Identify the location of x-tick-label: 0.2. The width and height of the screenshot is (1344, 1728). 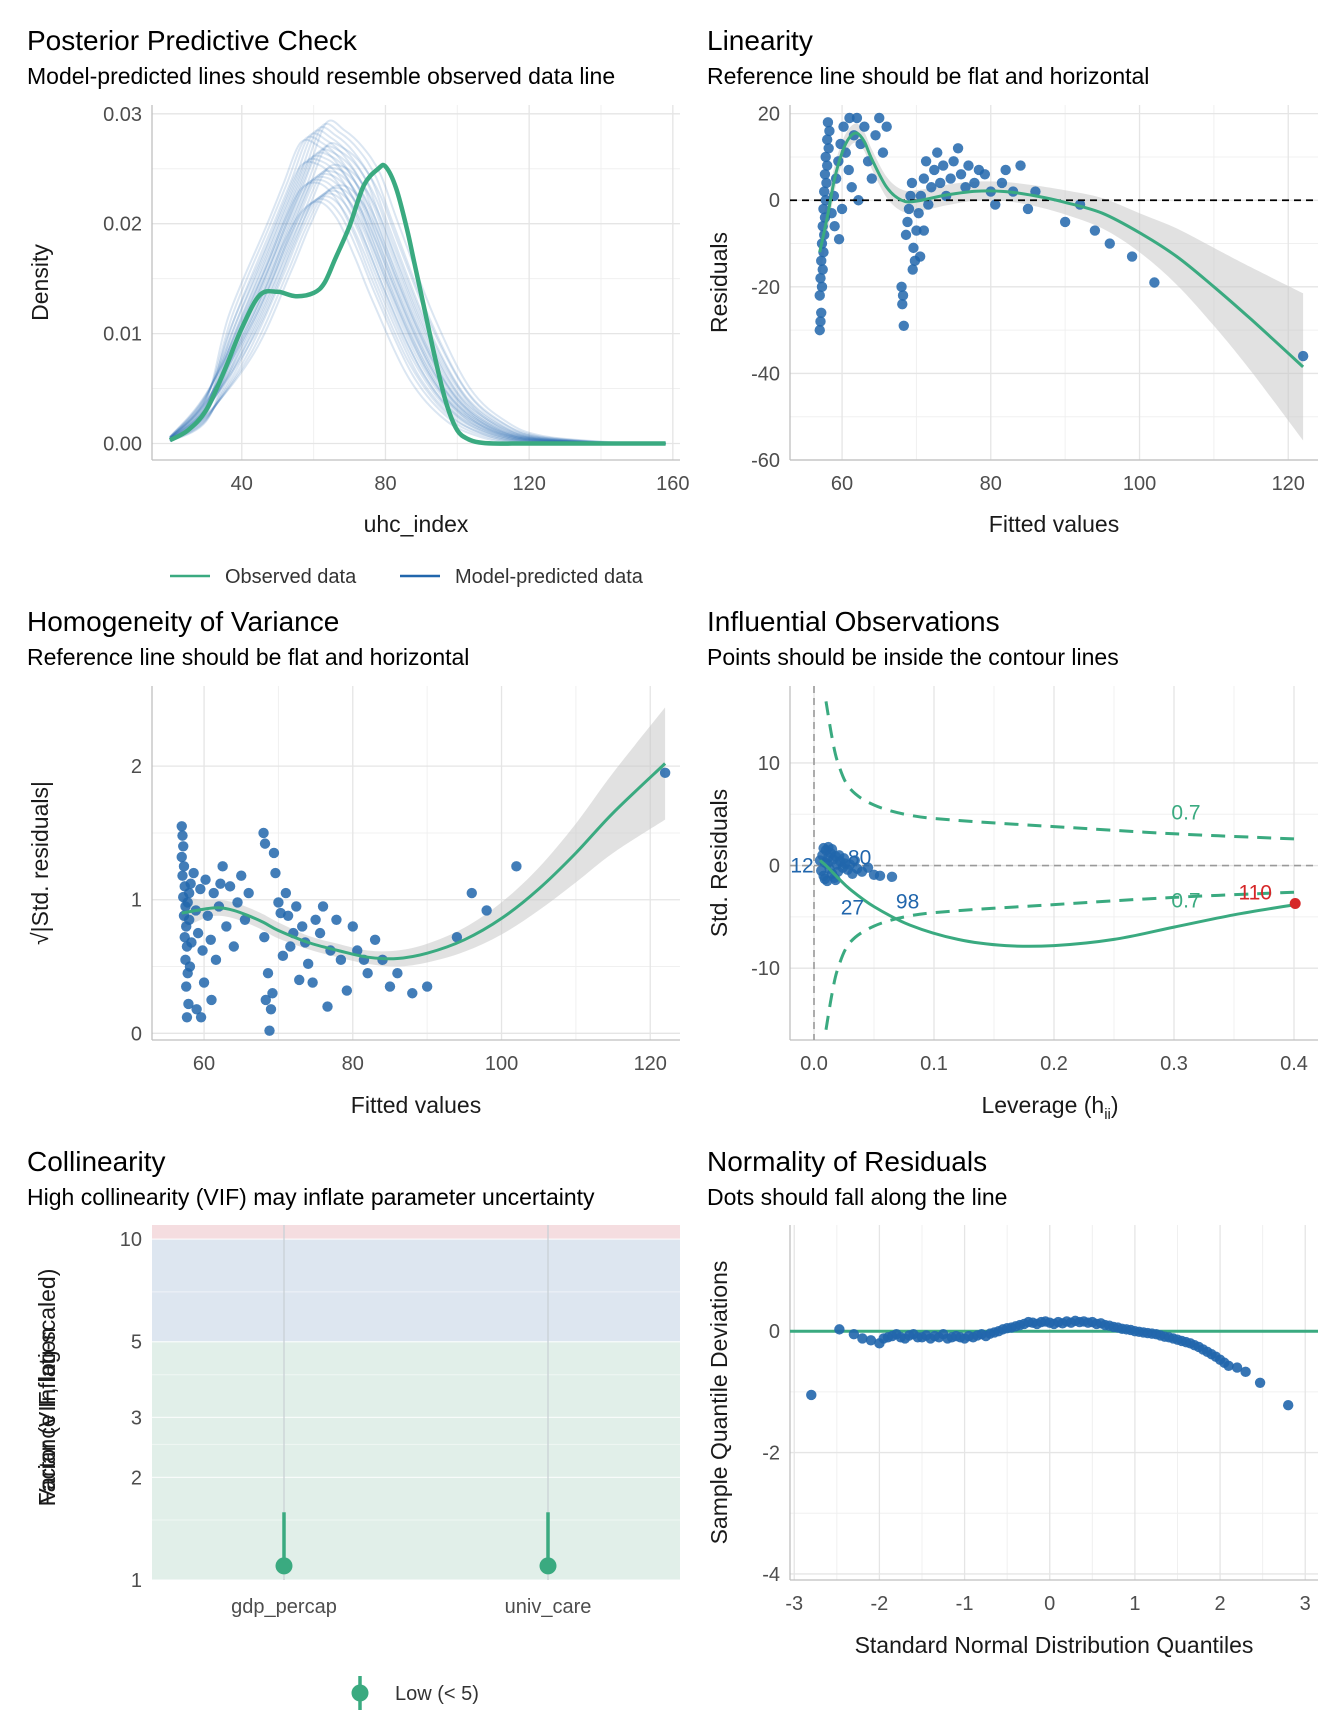
(1054, 1064).